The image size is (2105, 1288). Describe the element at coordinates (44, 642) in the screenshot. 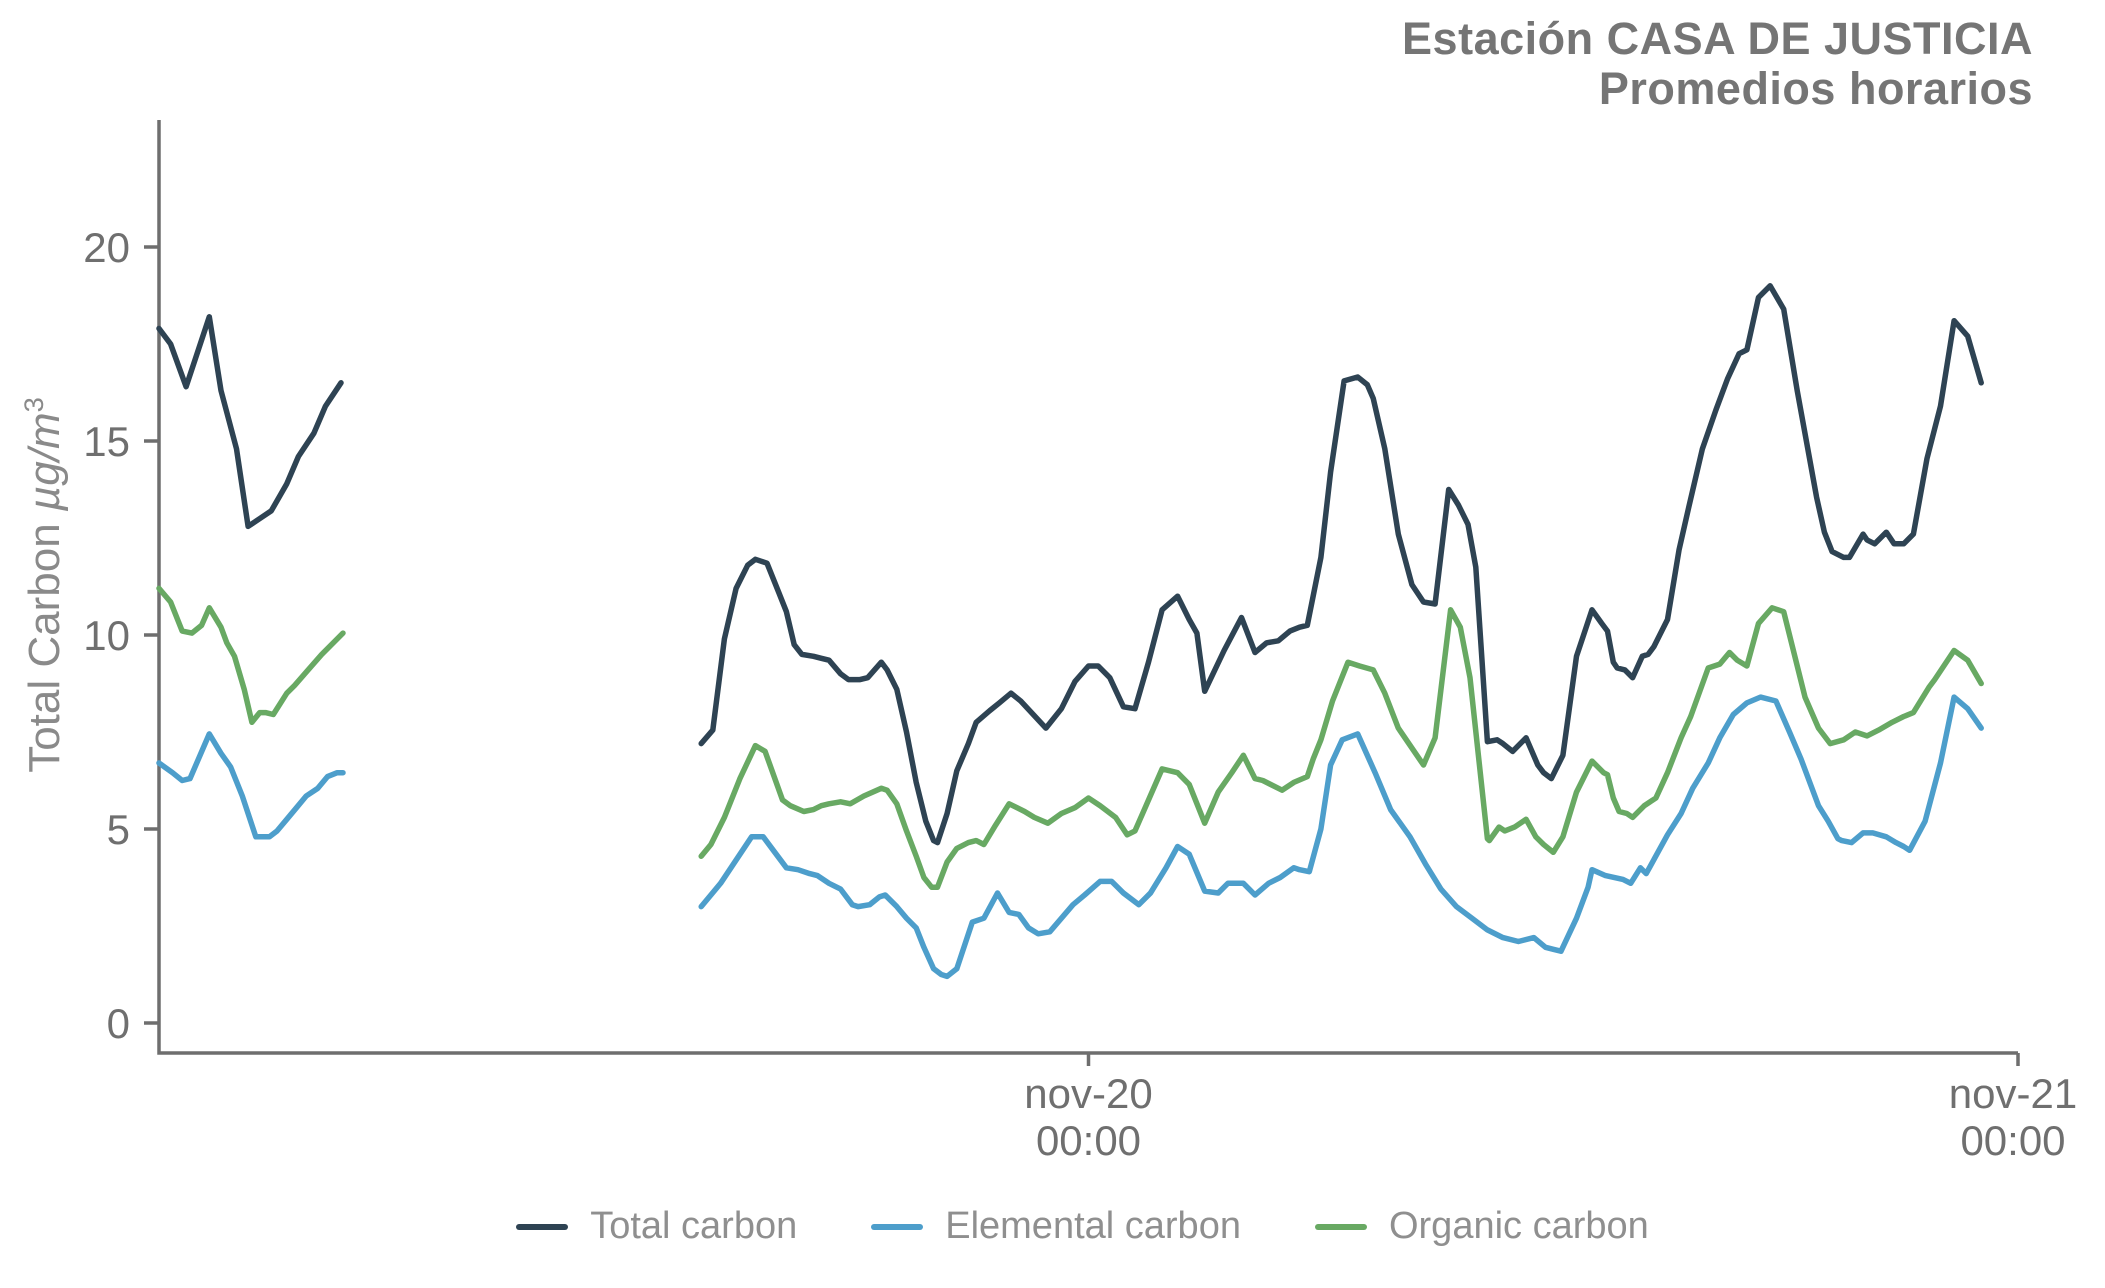

I see `y-axis-label-text: Total Carbon` at that location.